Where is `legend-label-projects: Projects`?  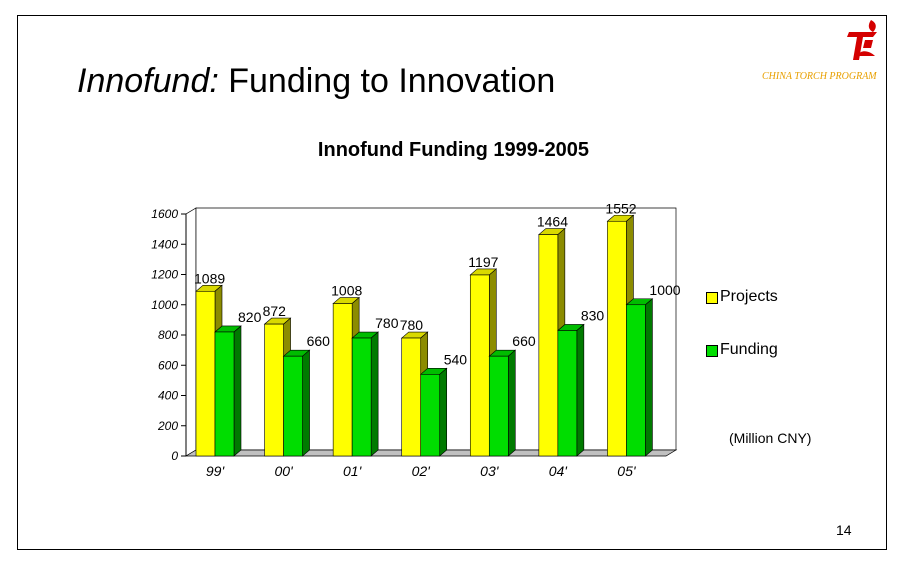 legend-label-projects: Projects is located at coordinates (749, 296).